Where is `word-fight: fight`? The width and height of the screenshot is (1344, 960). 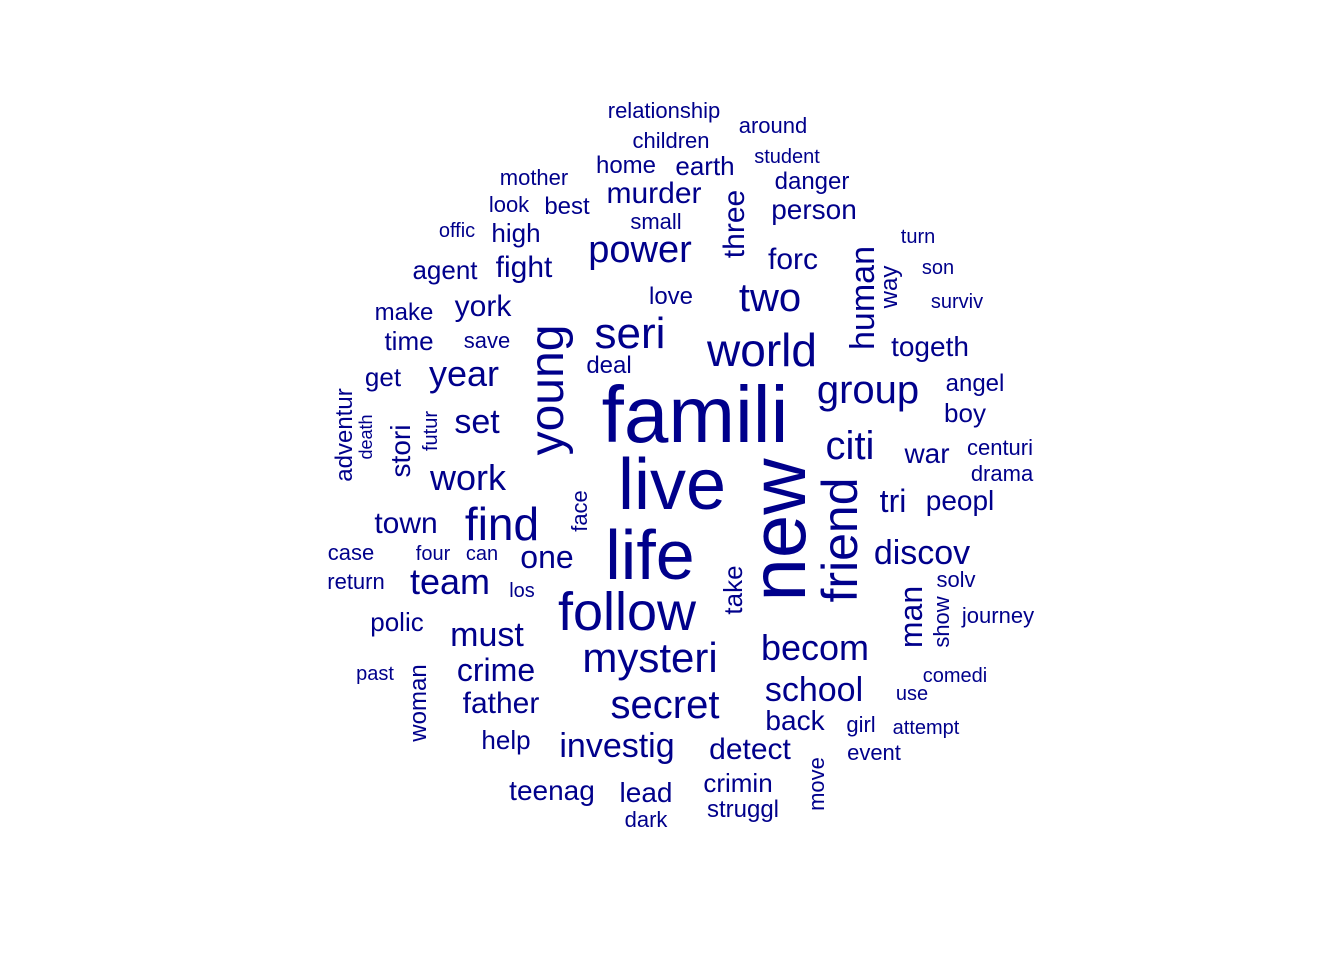 word-fight: fight is located at coordinates (524, 267).